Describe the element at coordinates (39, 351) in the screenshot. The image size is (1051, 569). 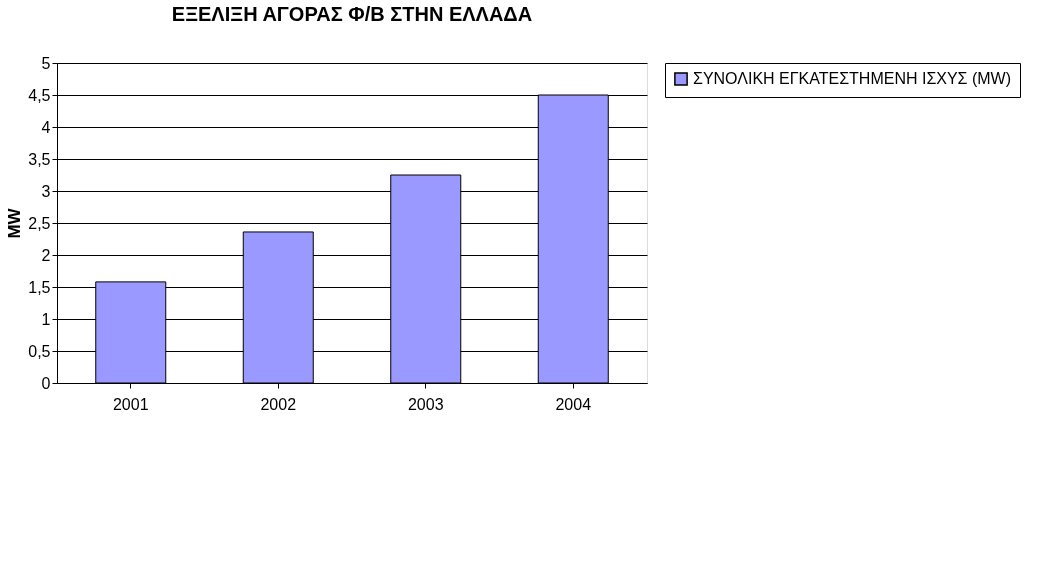
I see `y-tick-label: 0,5` at that location.